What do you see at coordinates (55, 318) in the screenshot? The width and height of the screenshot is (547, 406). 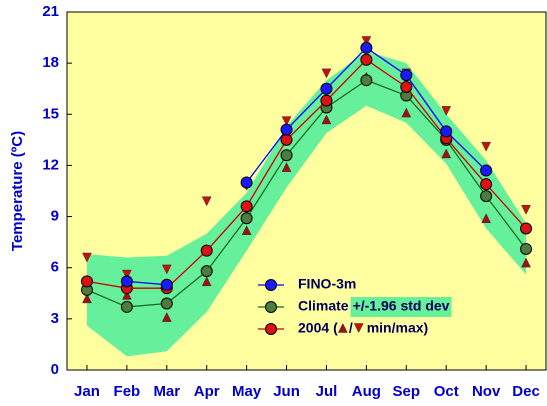 I see `y-tick-label: 3` at bounding box center [55, 318].